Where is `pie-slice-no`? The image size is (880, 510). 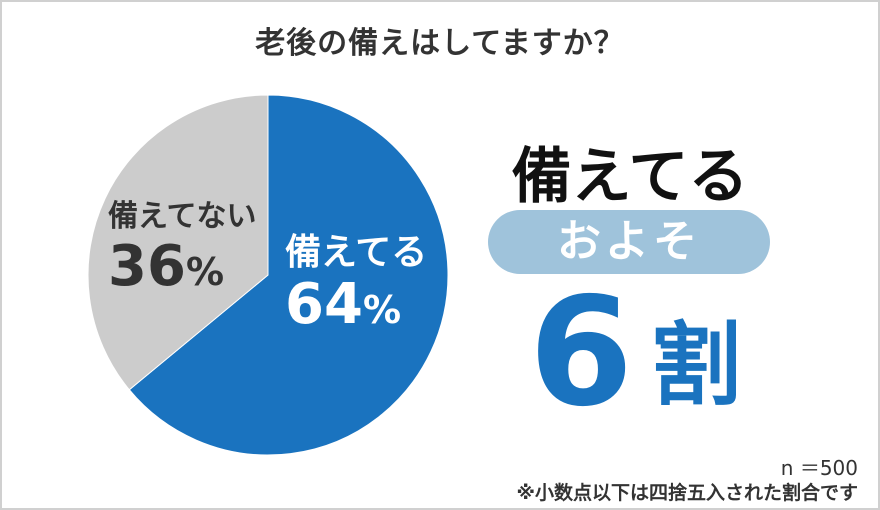 pie-slice-no is located at coordinates (178, 242).